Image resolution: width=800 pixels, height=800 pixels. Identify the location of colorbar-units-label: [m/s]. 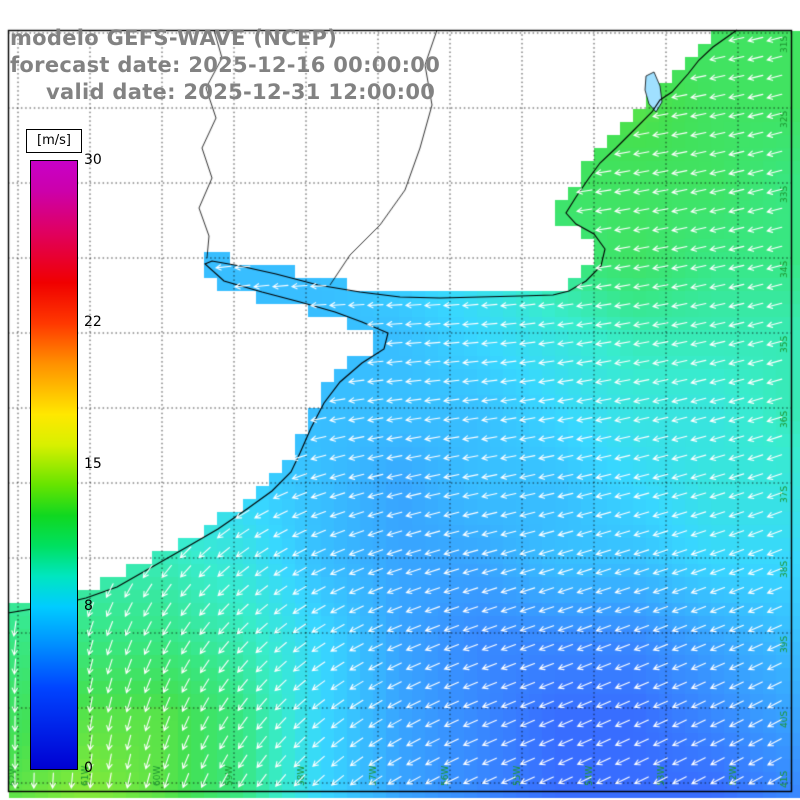
(54, 141).